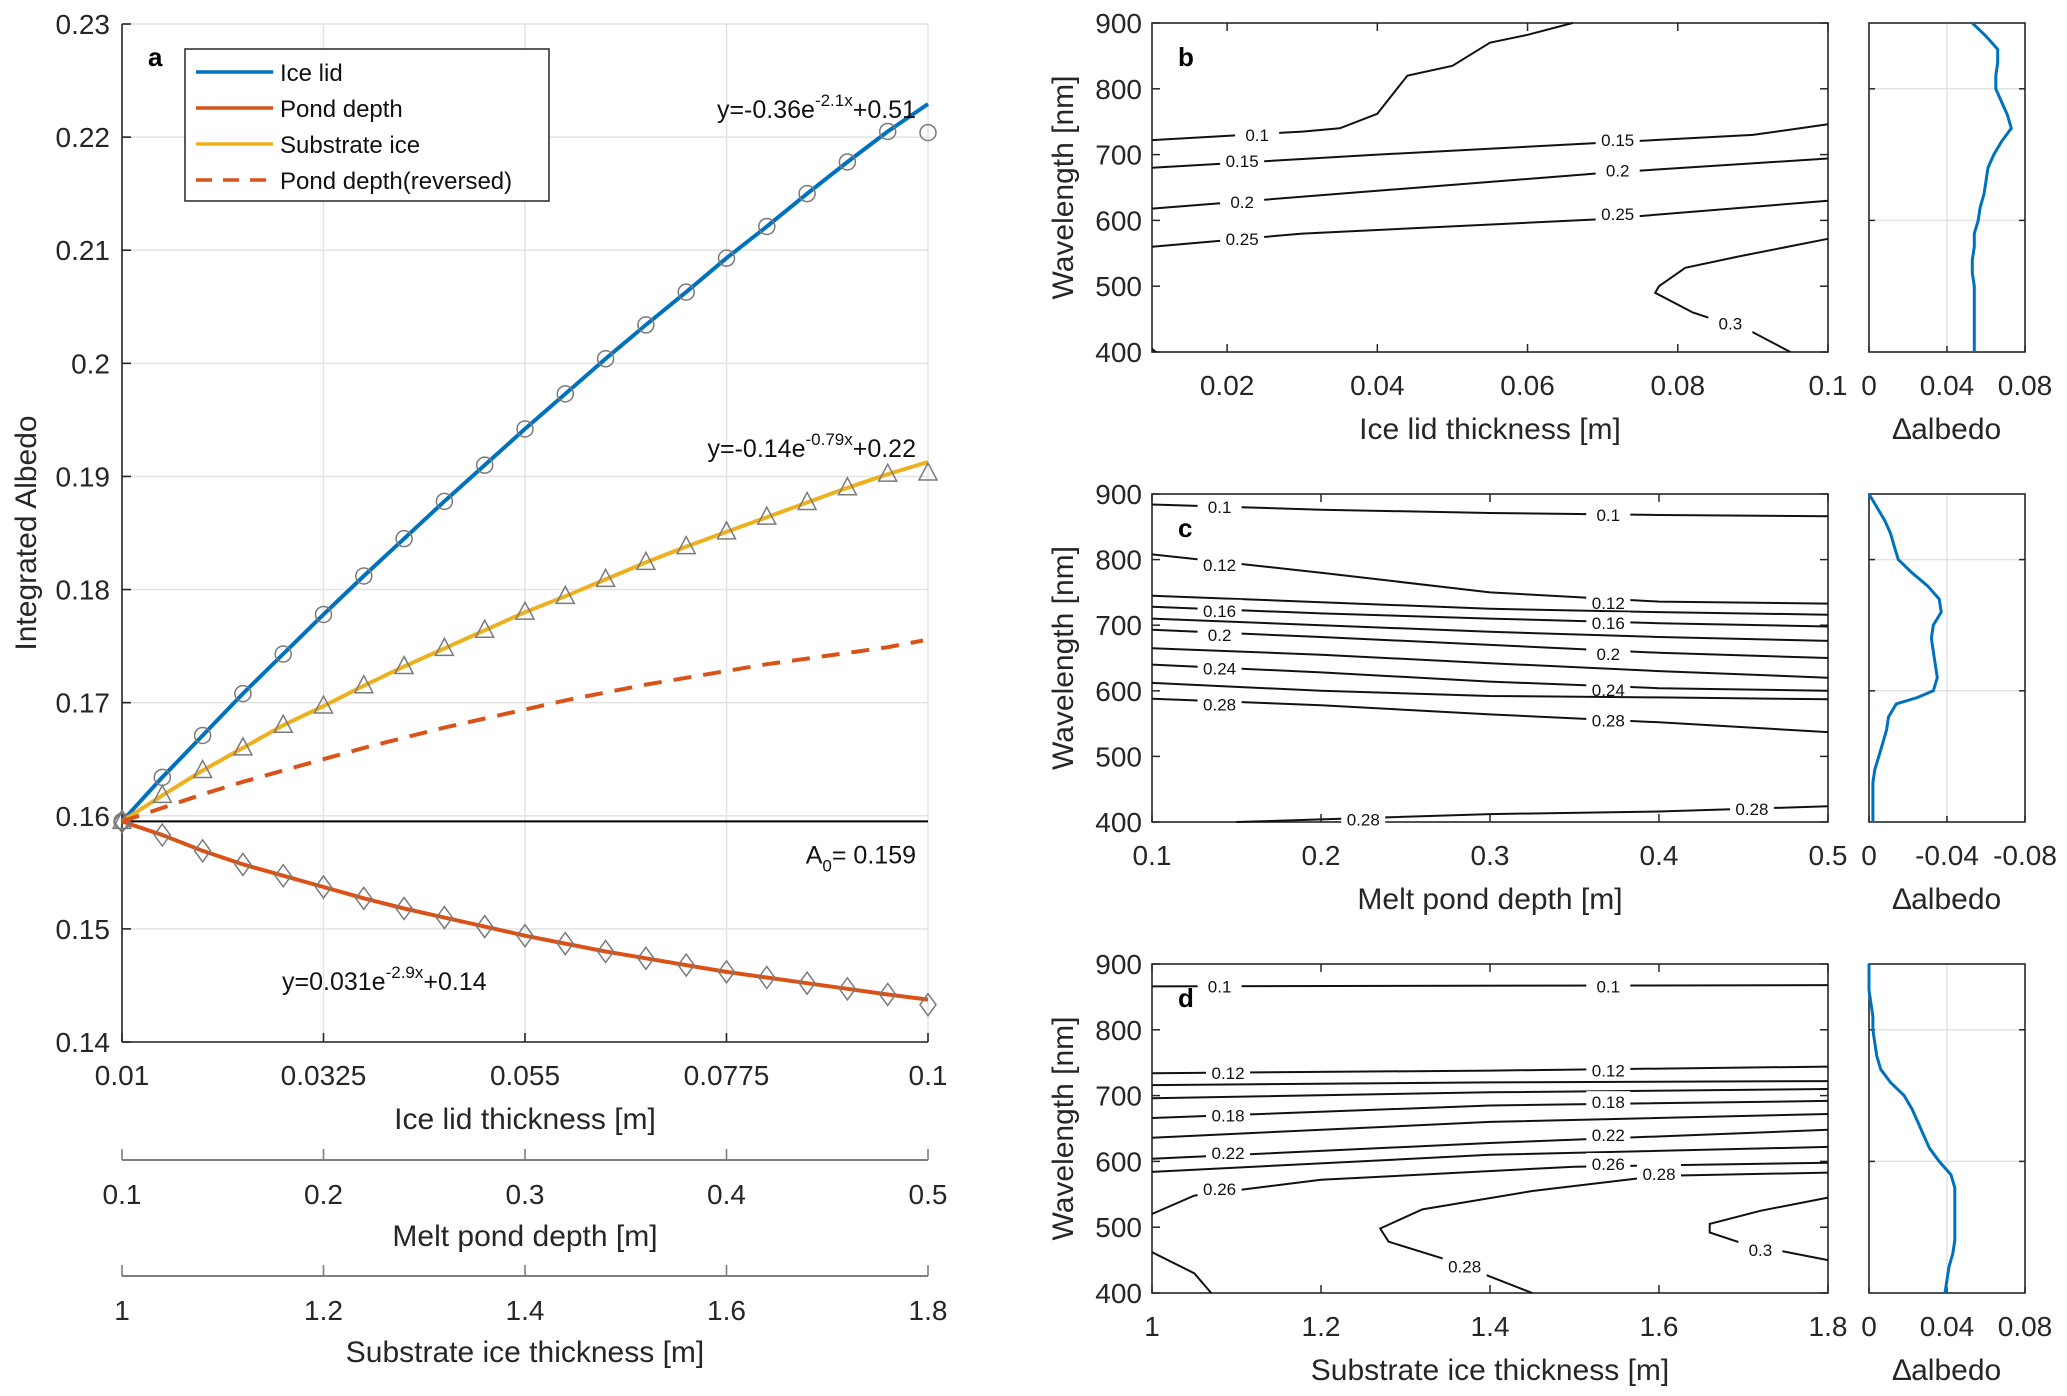 The height and width of the screenshot is (1396, 2067). I want to click on y-tick-label: 0.2, so click(90, 363).